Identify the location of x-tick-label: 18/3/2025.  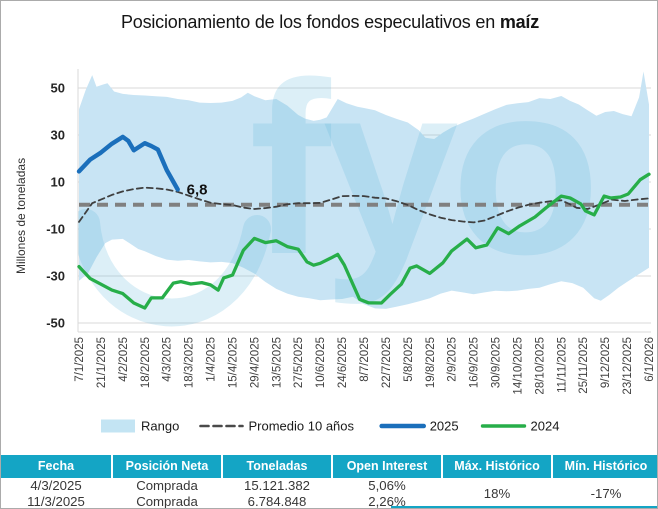
(190, 362).